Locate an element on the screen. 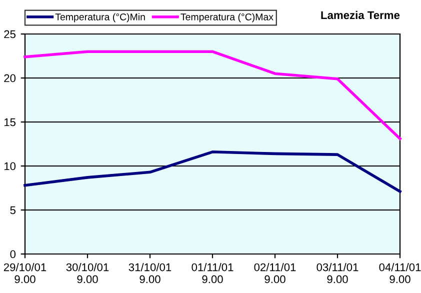  x-tick-label: 03/11/01 9.00 is located at coordinates (337, 273).